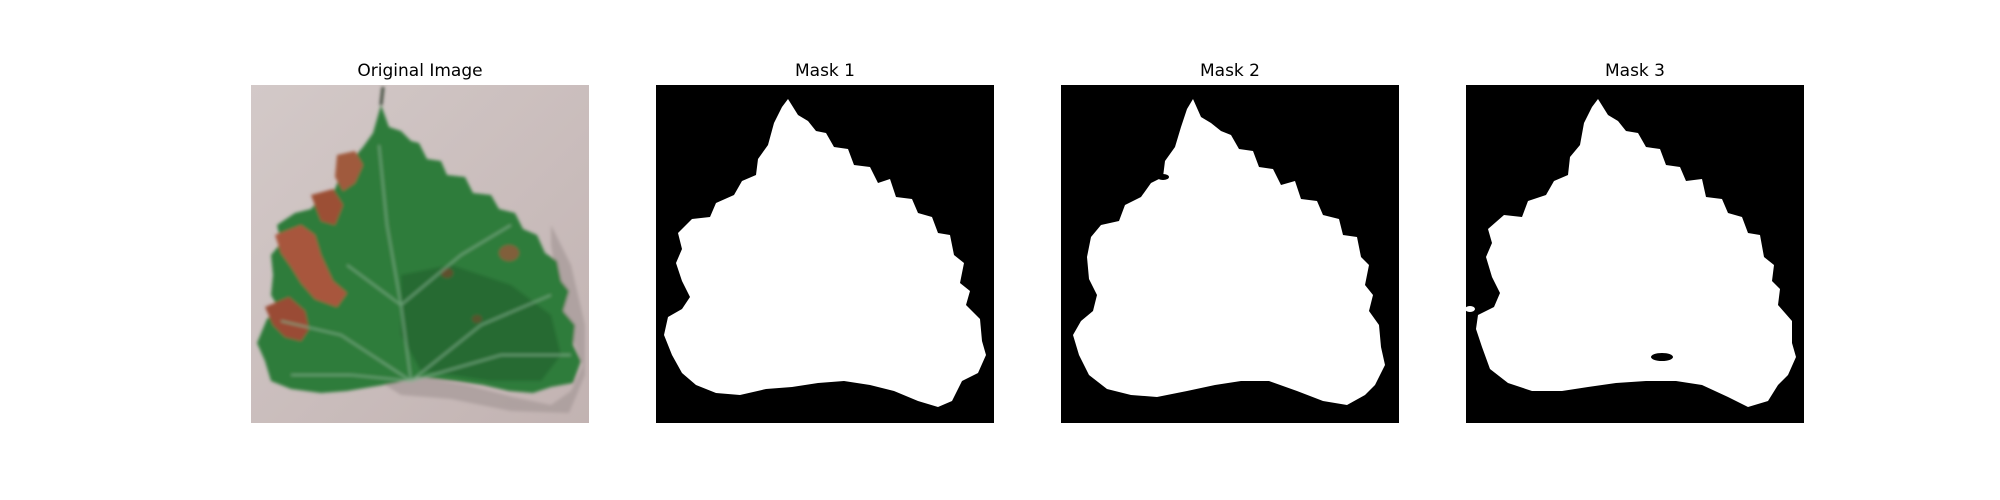  Describe the element at coordinates (1229, 71) in the screenshot. I see `panel-title: Mask 2` at that location.